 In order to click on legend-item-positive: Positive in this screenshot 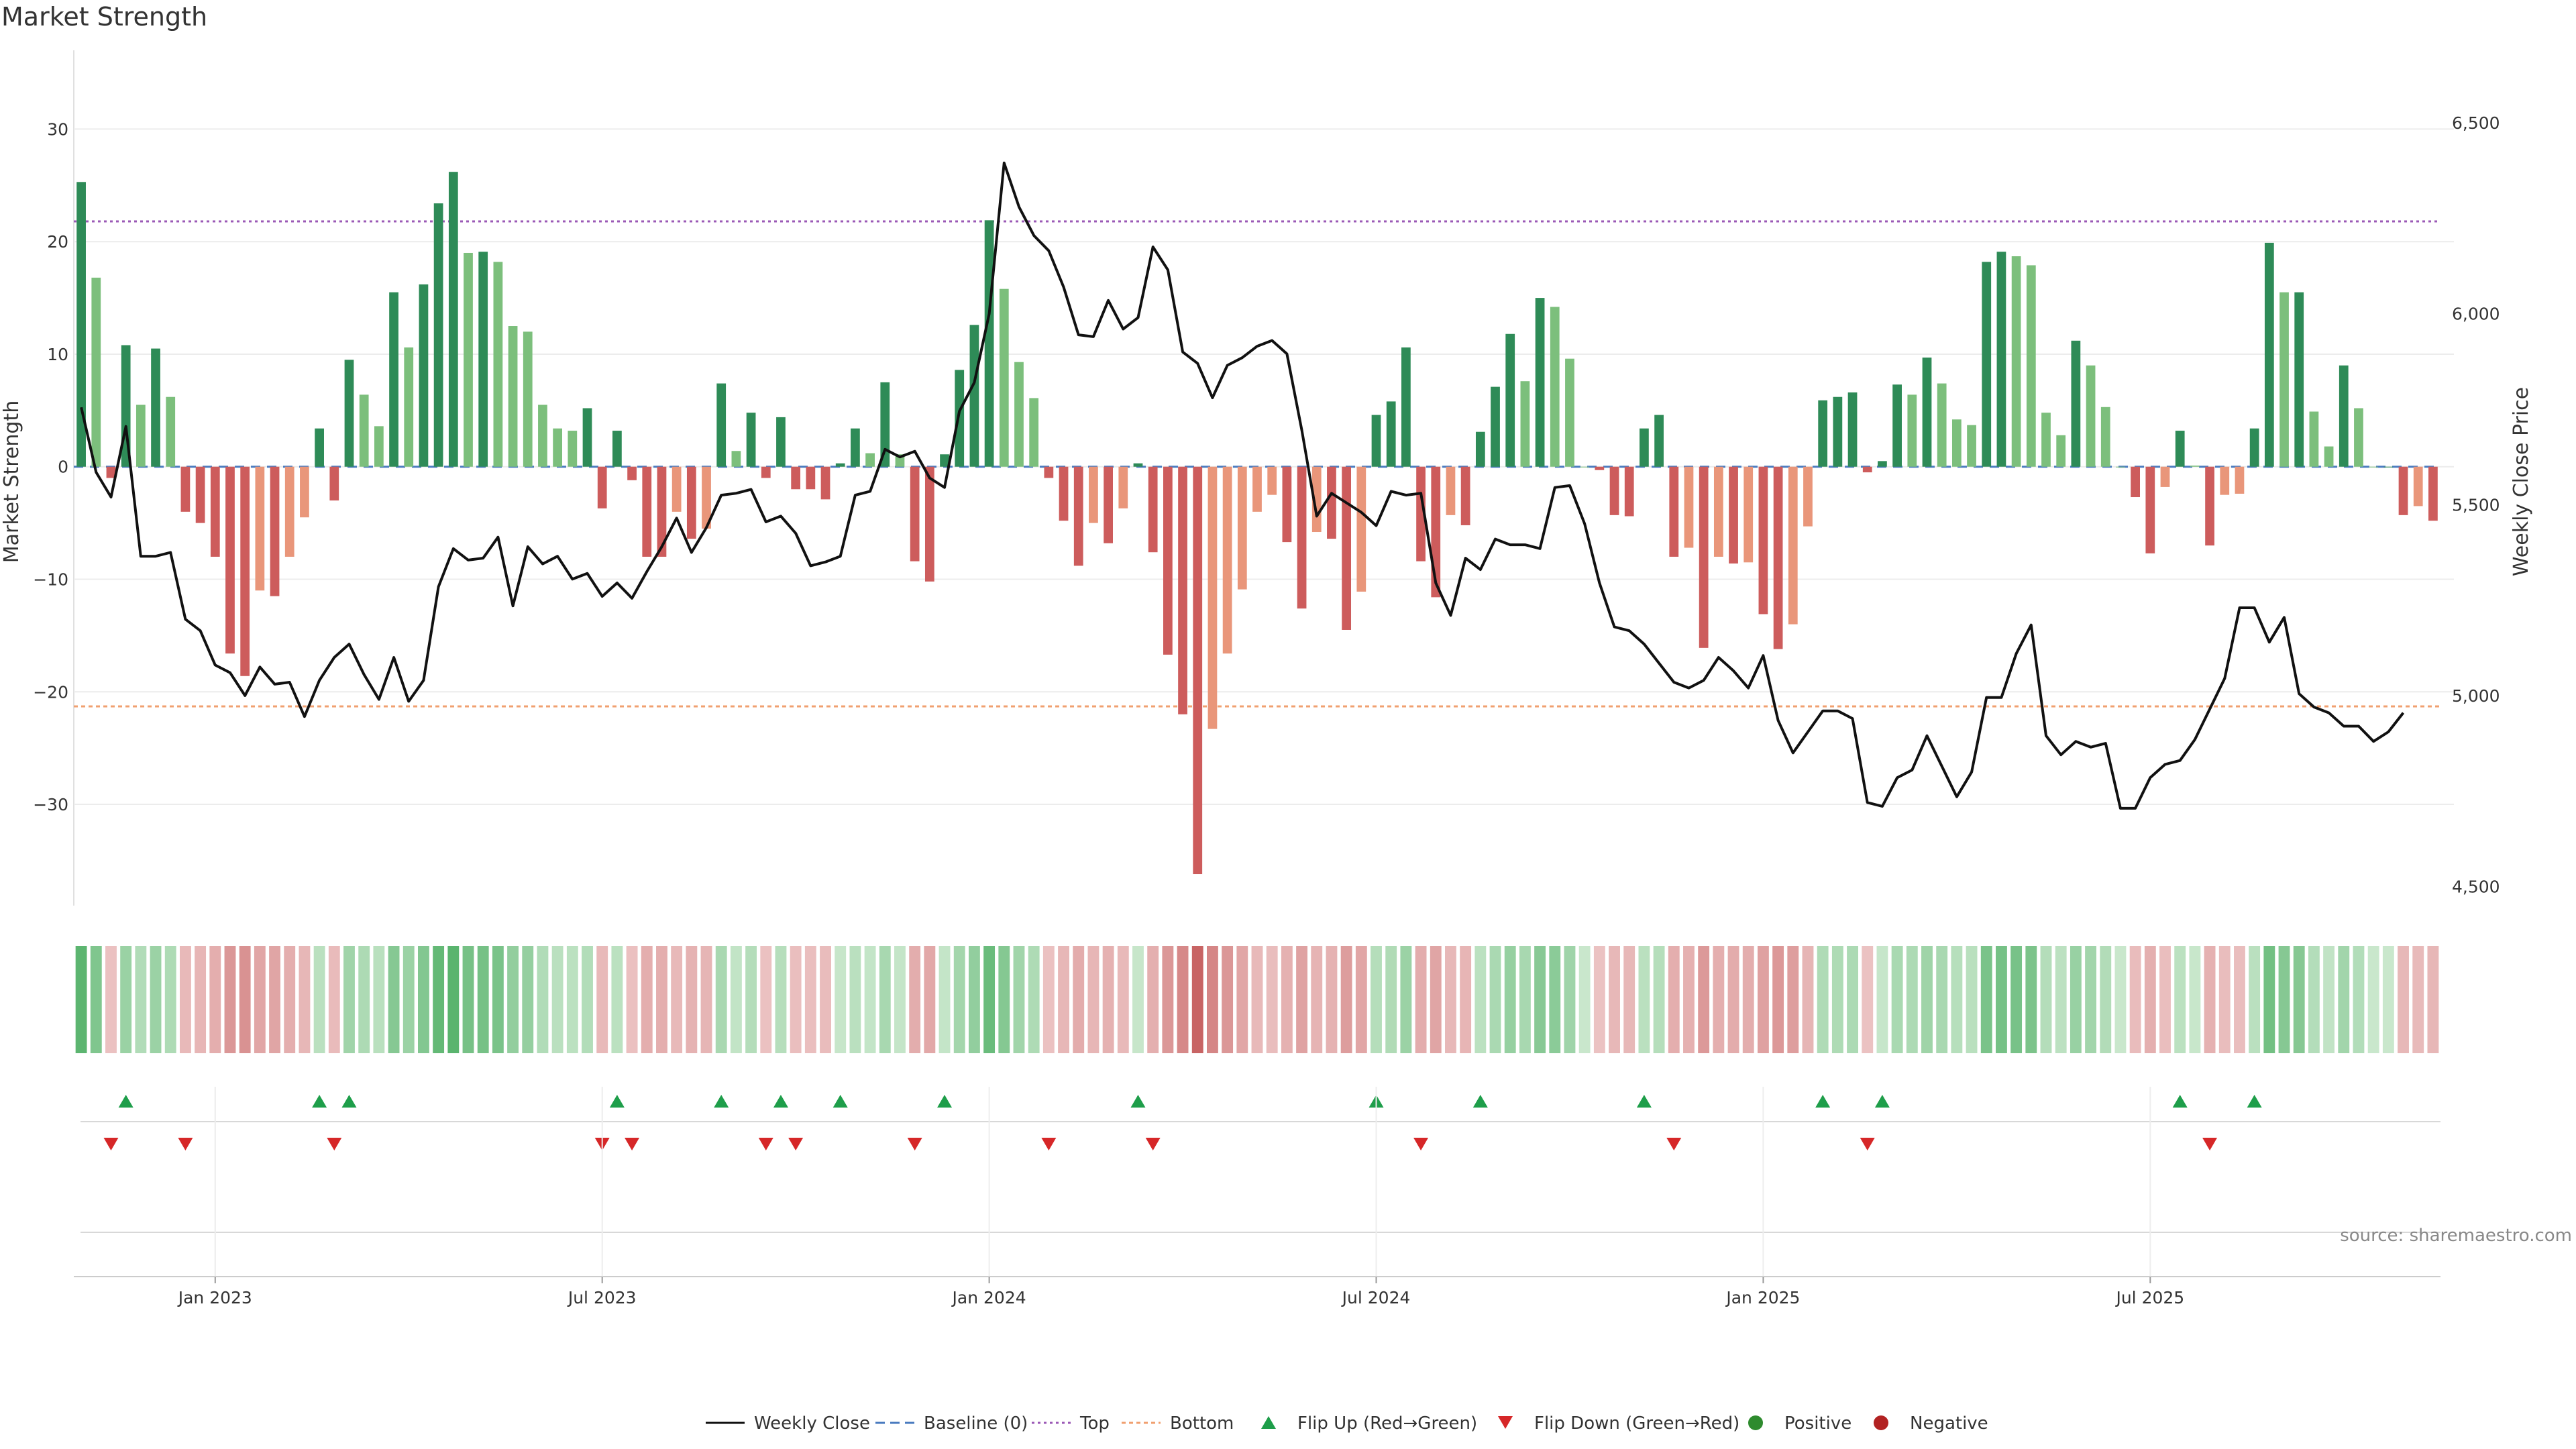, I will do `click(1799, 1423)`.